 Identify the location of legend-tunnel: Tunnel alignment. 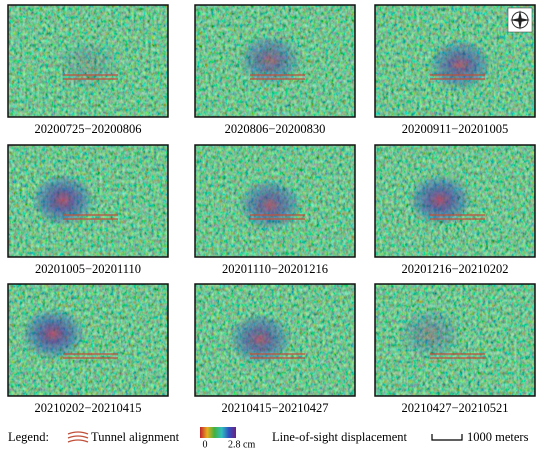
(135, 437).